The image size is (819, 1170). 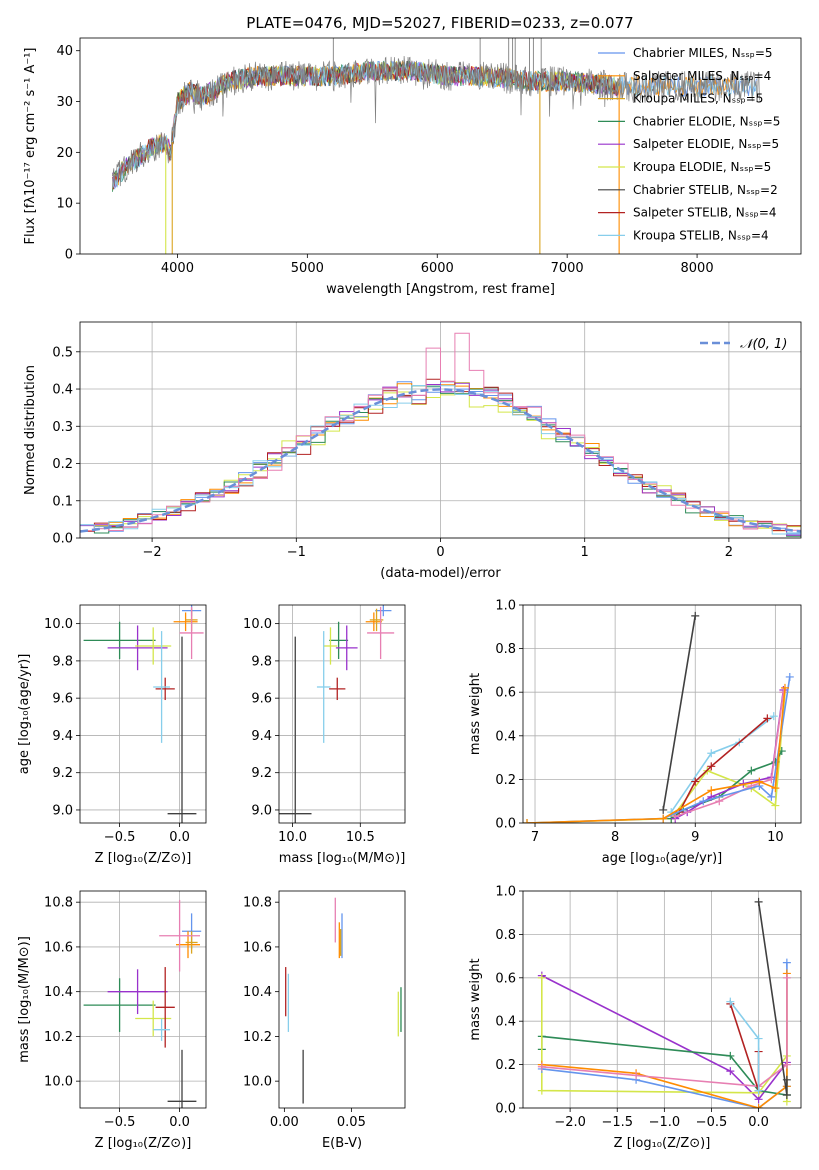 I want to click on x-tick-label: 10, so click(x=775, y=837).